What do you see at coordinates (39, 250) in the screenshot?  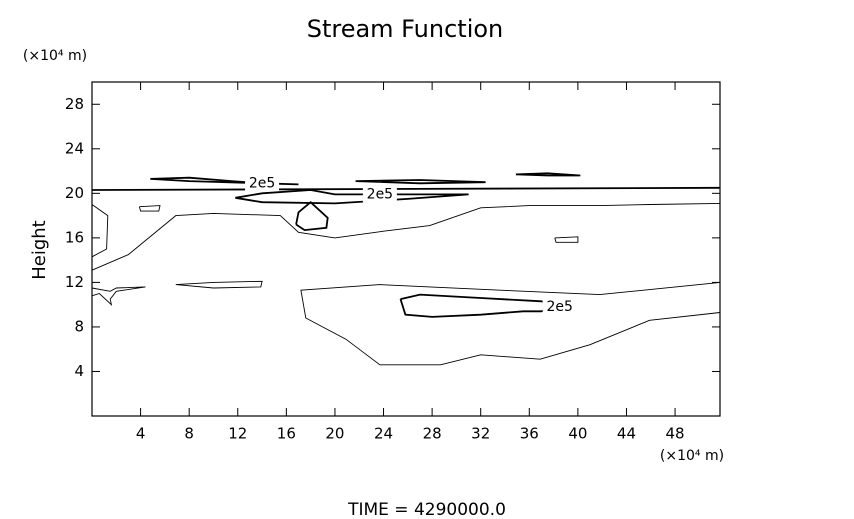 I see `y-axis-label: Height` at bounding box center [39, 250].